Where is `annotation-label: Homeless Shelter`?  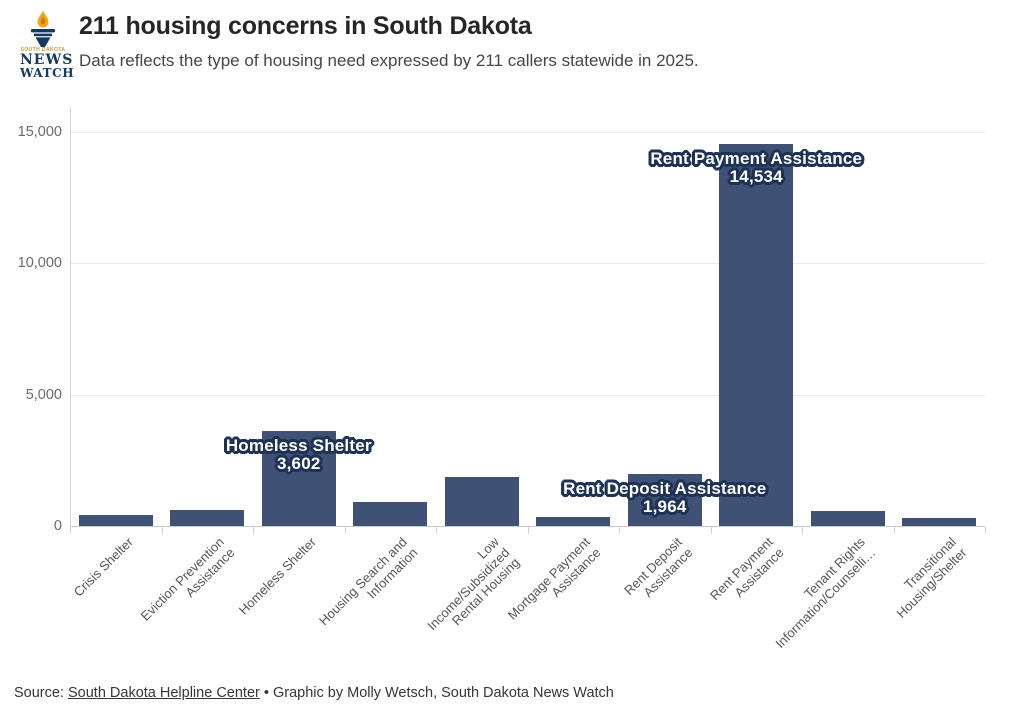 annotation-label: Homeless Shelter is located at coordinates (298, 446).